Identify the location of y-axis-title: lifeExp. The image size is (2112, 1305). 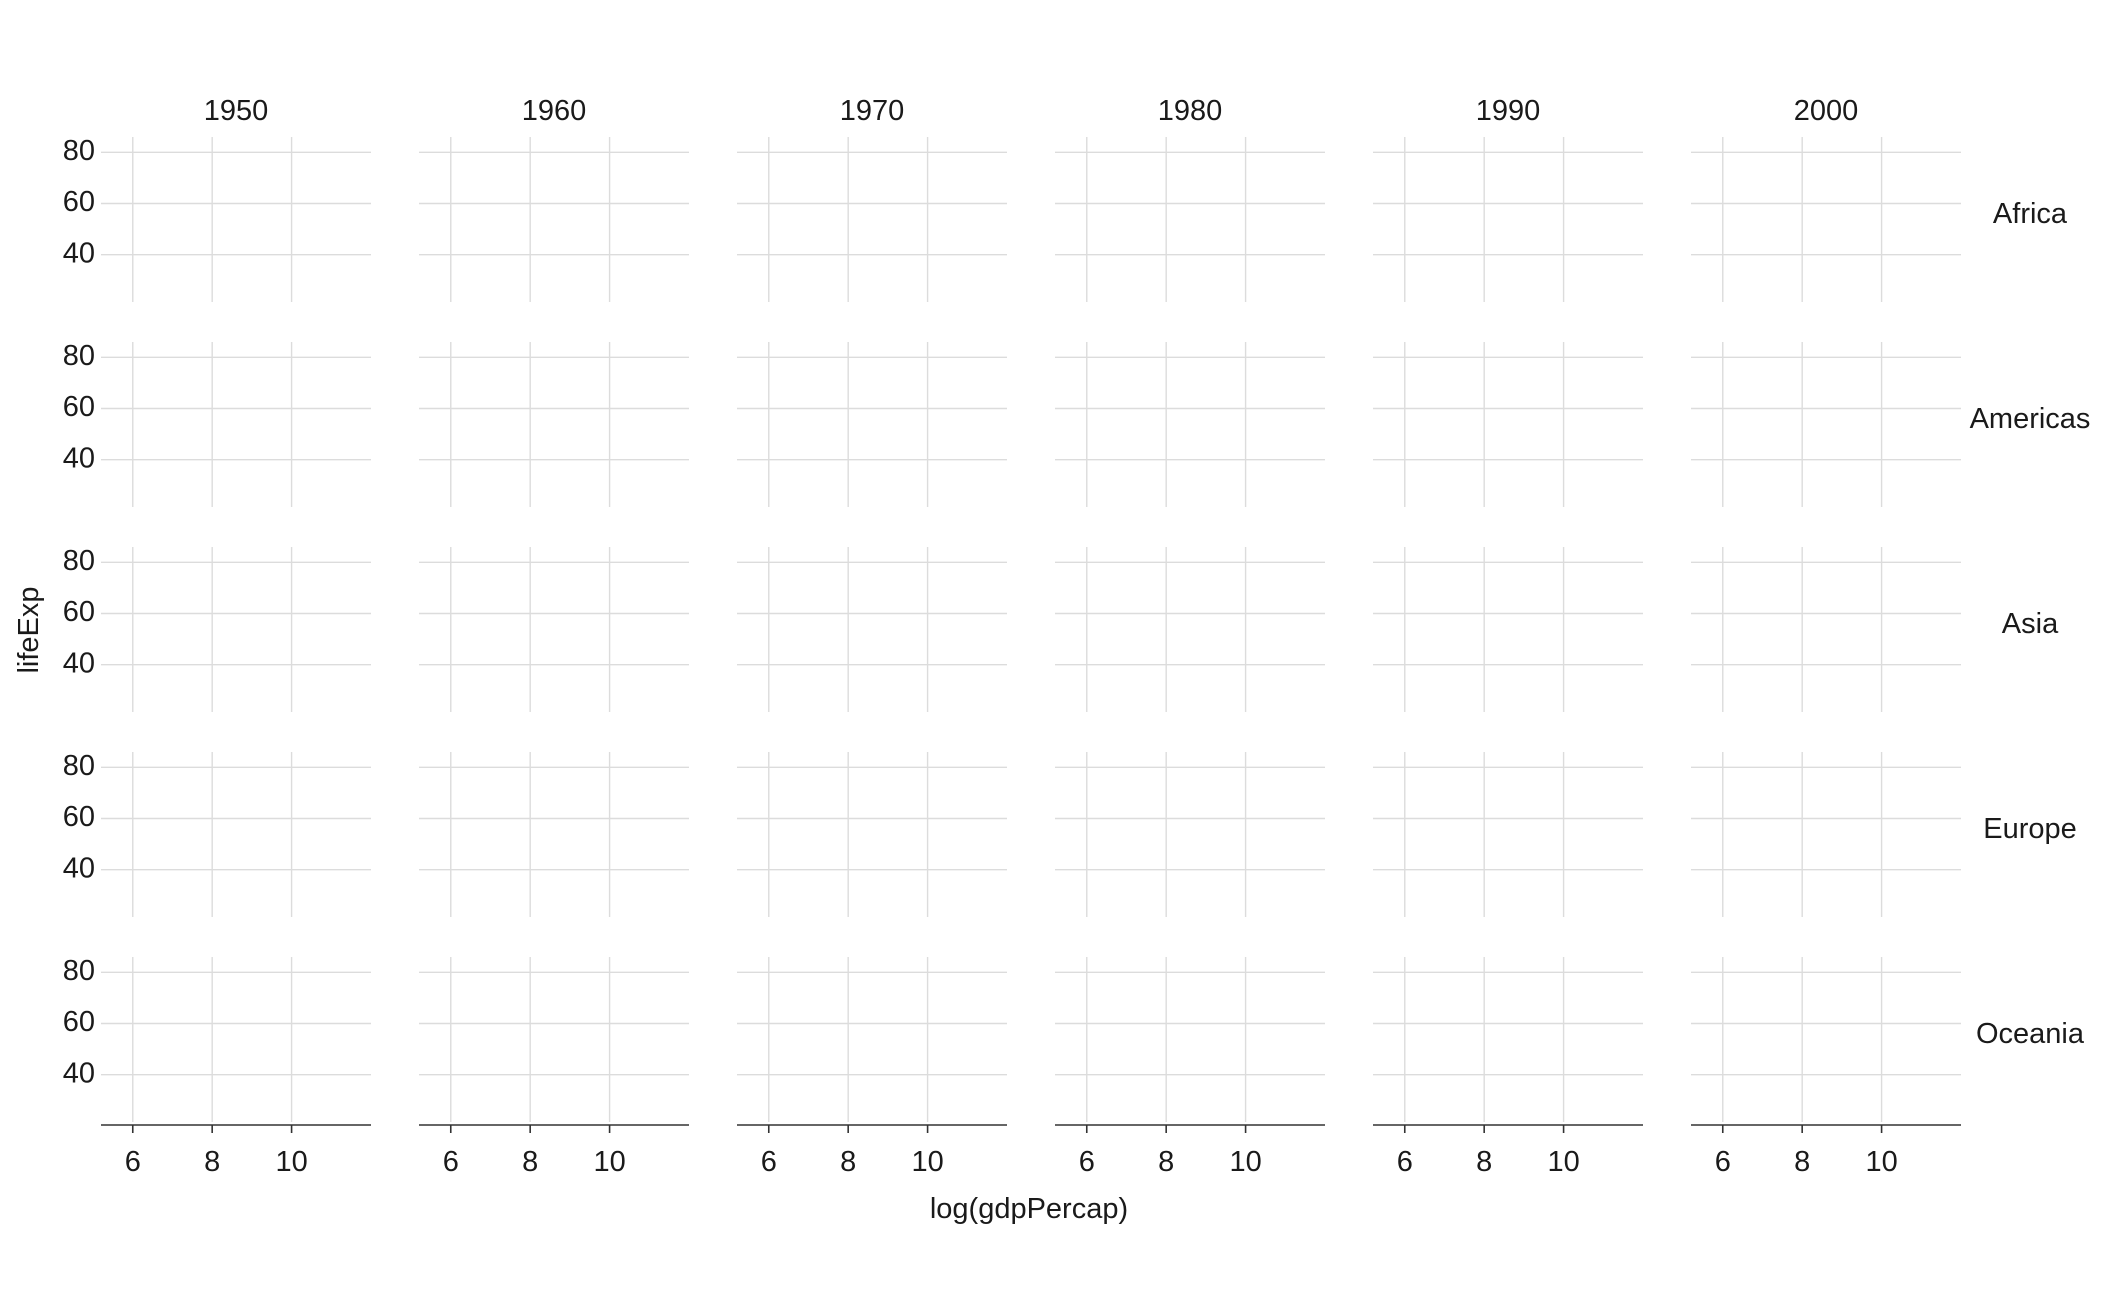
(29, 629).